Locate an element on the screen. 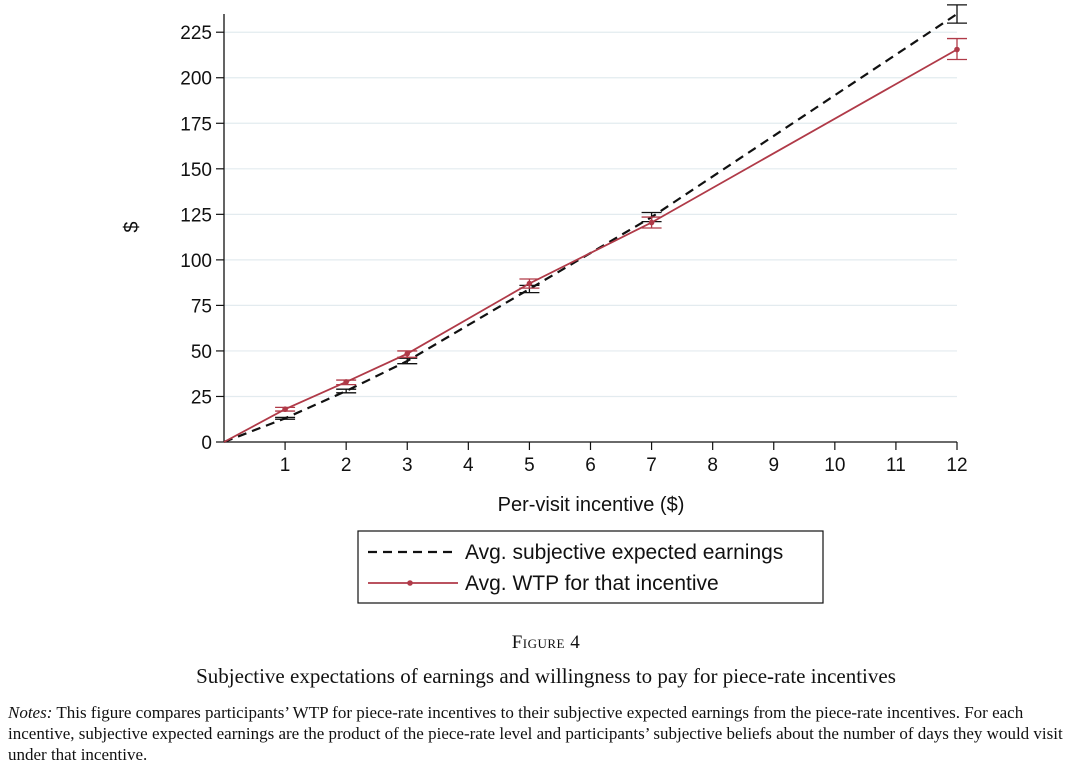 The width and height of the screenshot is (1092, 774). y-tick-label: 100 is located at coordinates (196, 261).